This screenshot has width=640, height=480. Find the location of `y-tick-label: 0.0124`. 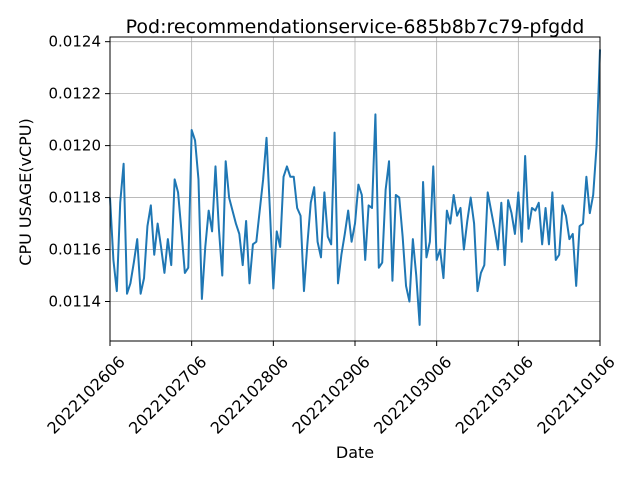

y-tick-label: 0.0124 is located at coordinates (75, 42).